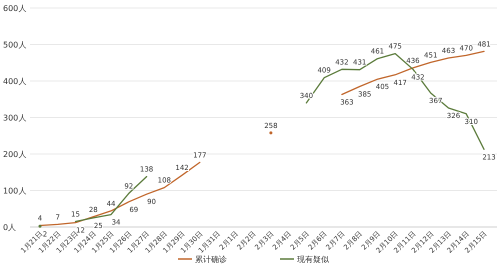  Describe the element at coordinates (14, 118) in the screenshot. I see `y-tick-label: 300人` at that location.